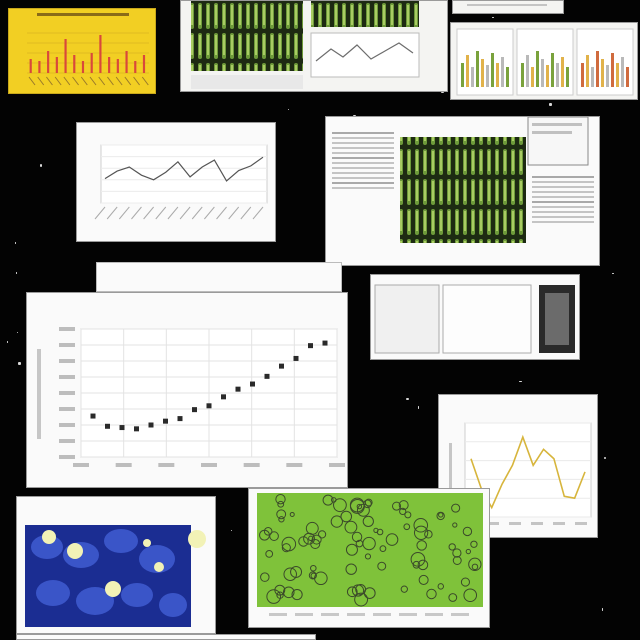 The height and width of the screenshot is (640, 640). Describe the element at coordinates (508, 7) in the screenshot. I see `small-document-panel` at that location.